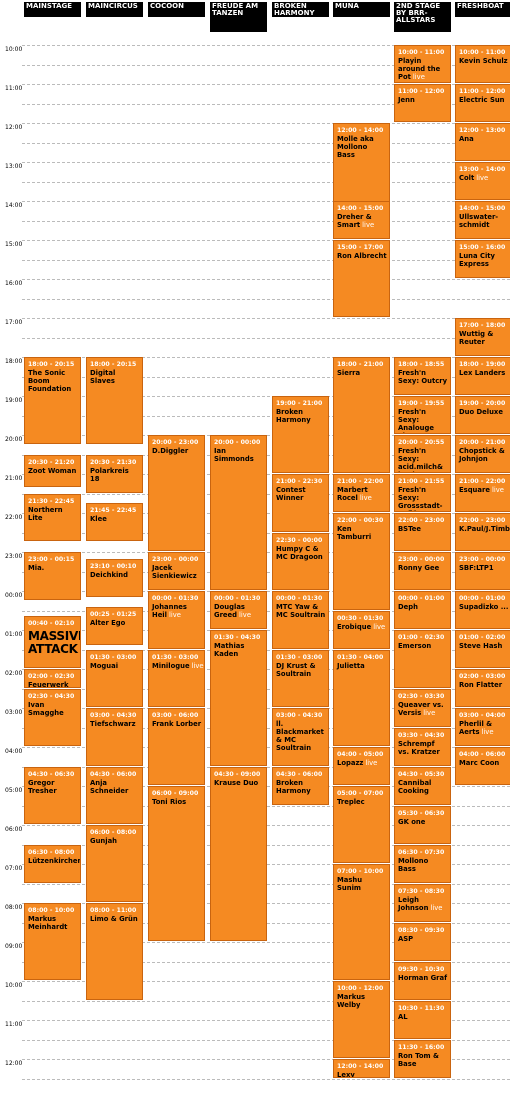 The width and height of the screenshot is (510, 1100). I want to click on schedule-slot: 19:00 - 21:00 Broken Harmony, so click(300, 434).